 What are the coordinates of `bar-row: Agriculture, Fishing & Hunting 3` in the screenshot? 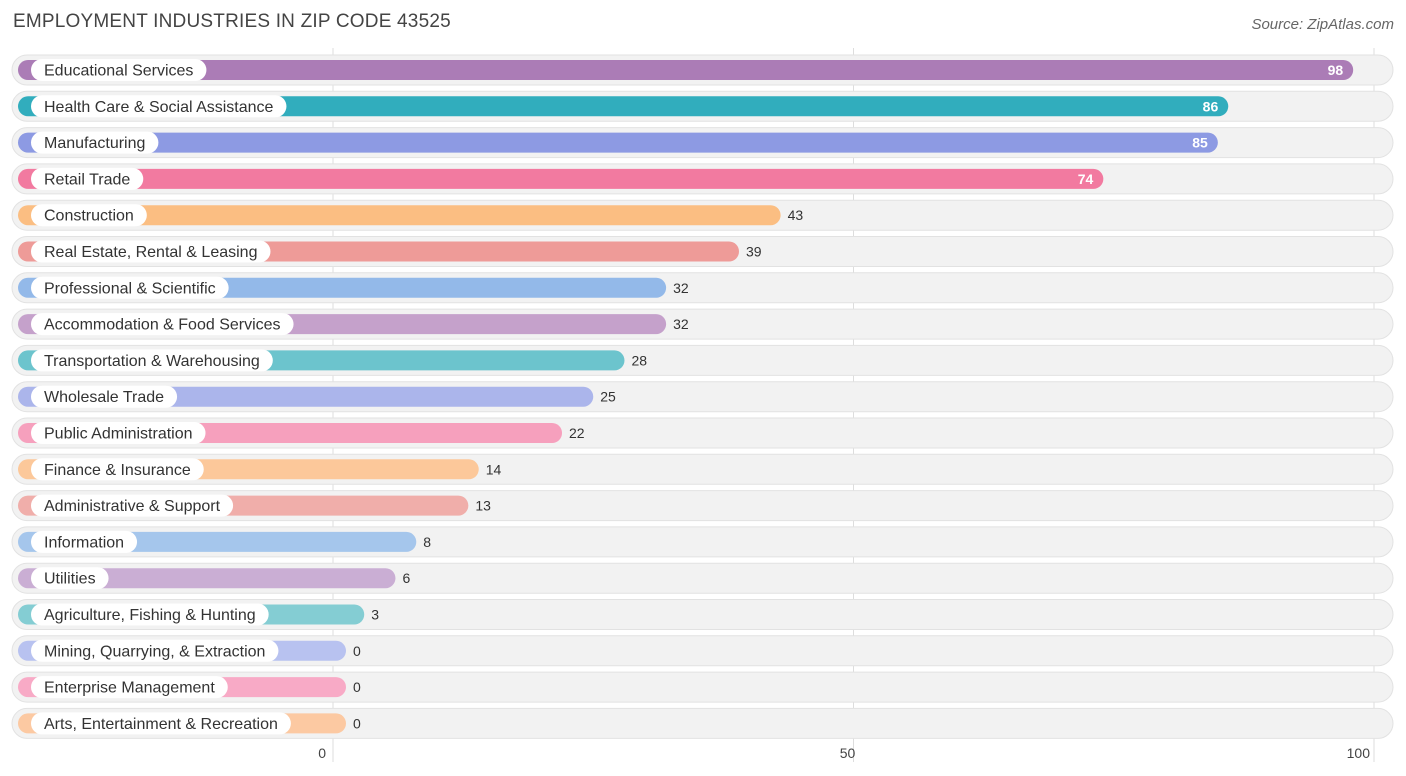 It's located at (702, 614).